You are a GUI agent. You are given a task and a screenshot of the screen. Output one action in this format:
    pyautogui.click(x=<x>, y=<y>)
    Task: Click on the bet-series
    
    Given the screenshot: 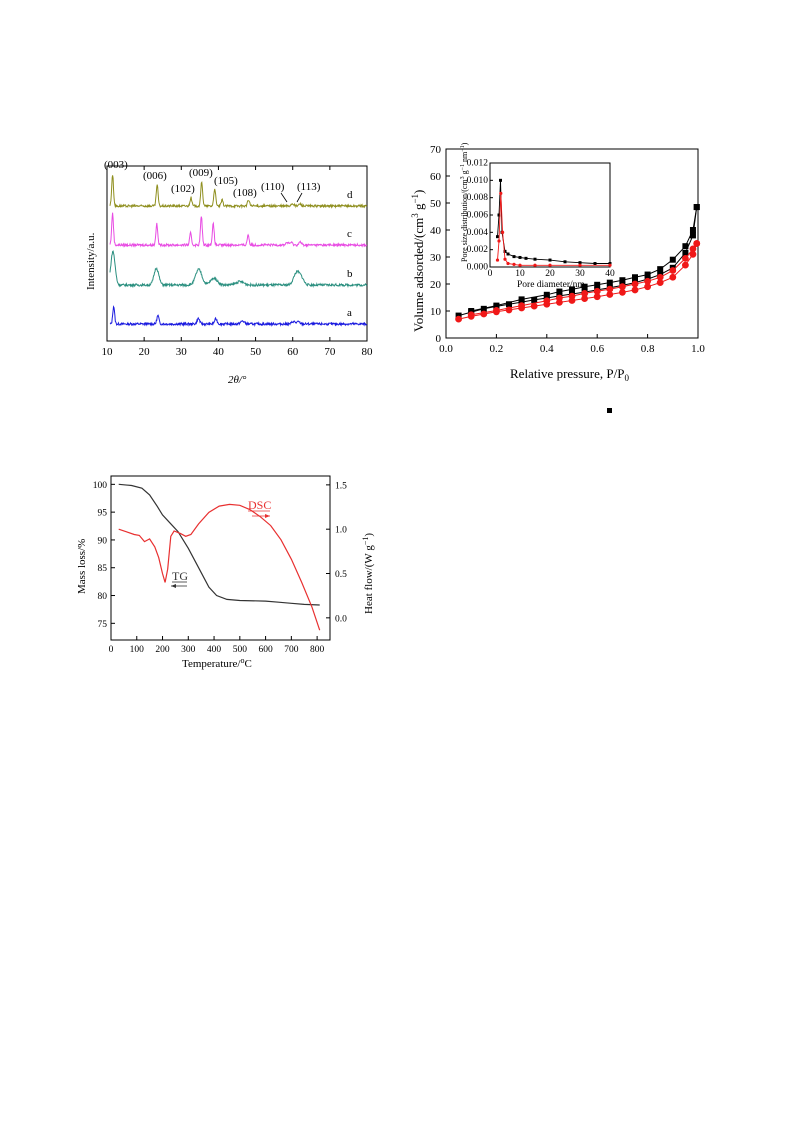 What is the action you would take?
    pyautogui.click(x=578, y=263)
    